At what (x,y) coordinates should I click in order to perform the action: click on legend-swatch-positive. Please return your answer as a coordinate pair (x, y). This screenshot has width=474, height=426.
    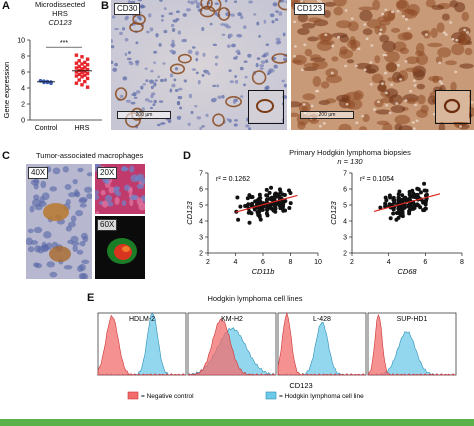
    Looking at the image, I should click on (271, 395).